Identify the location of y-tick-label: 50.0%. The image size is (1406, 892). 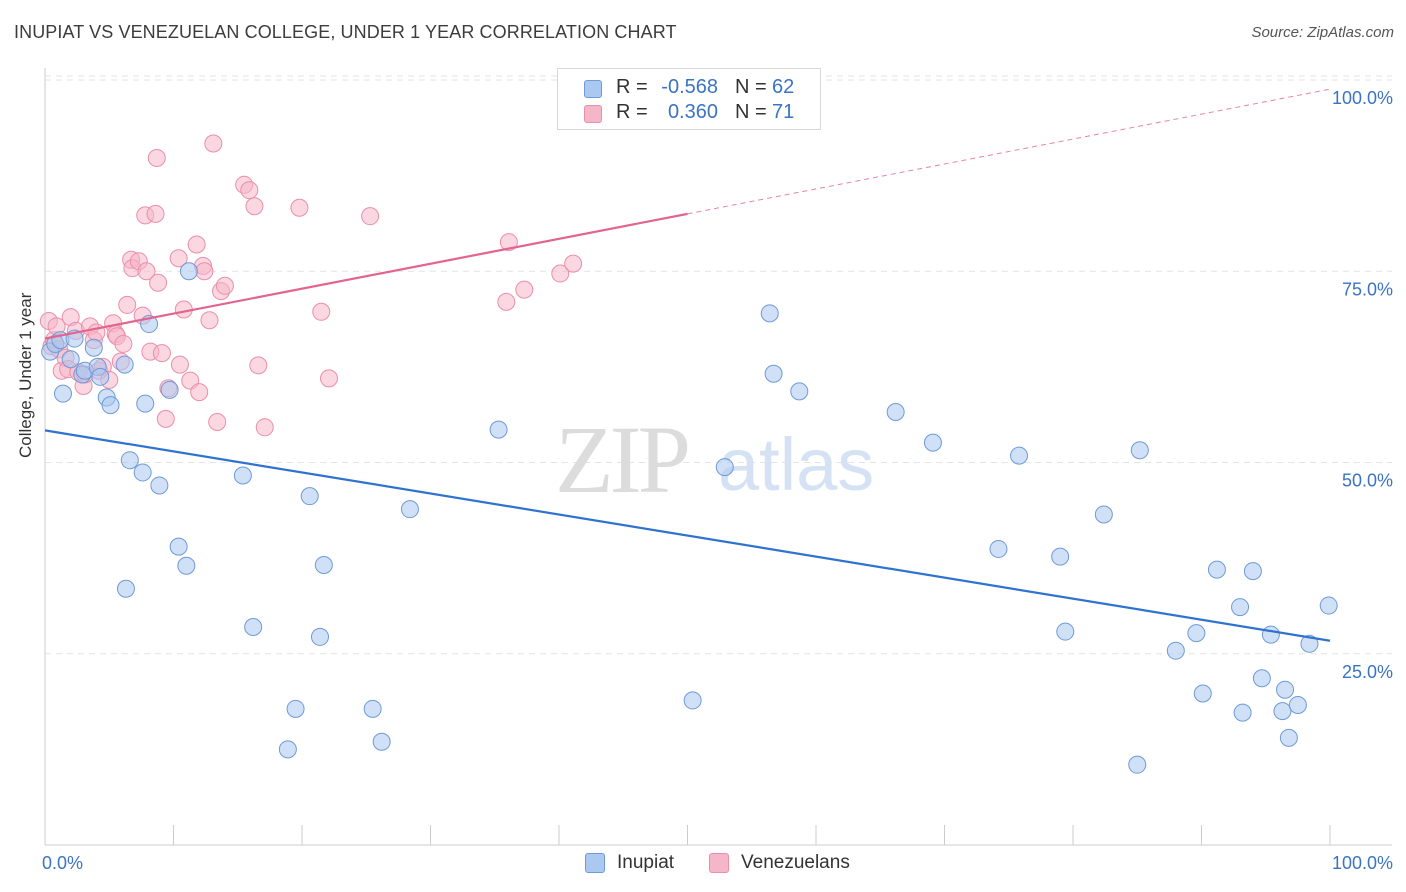
(1367, 481).